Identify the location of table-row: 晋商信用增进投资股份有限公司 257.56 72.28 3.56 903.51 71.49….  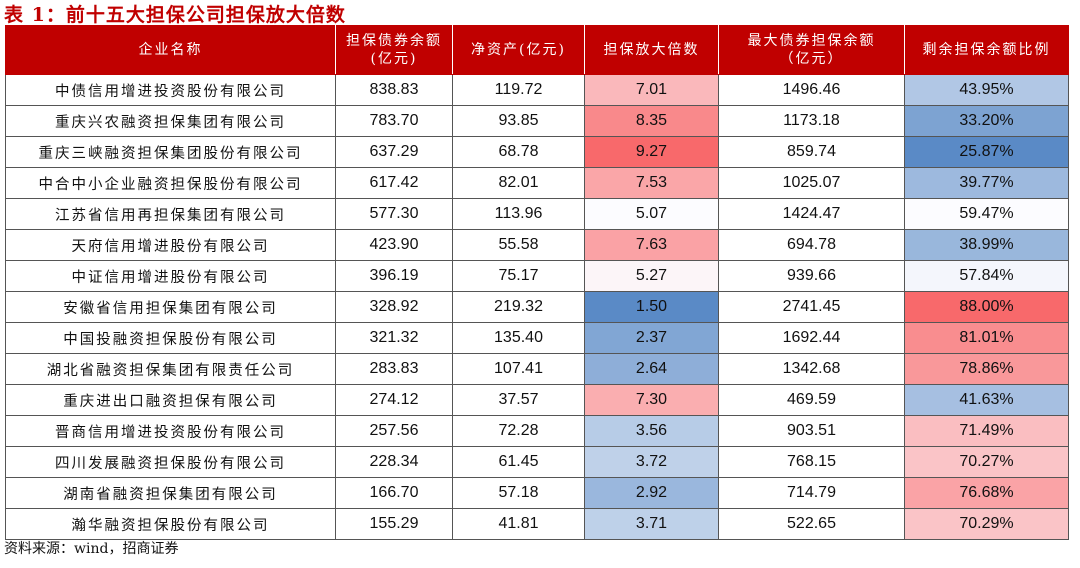
(537, 431).